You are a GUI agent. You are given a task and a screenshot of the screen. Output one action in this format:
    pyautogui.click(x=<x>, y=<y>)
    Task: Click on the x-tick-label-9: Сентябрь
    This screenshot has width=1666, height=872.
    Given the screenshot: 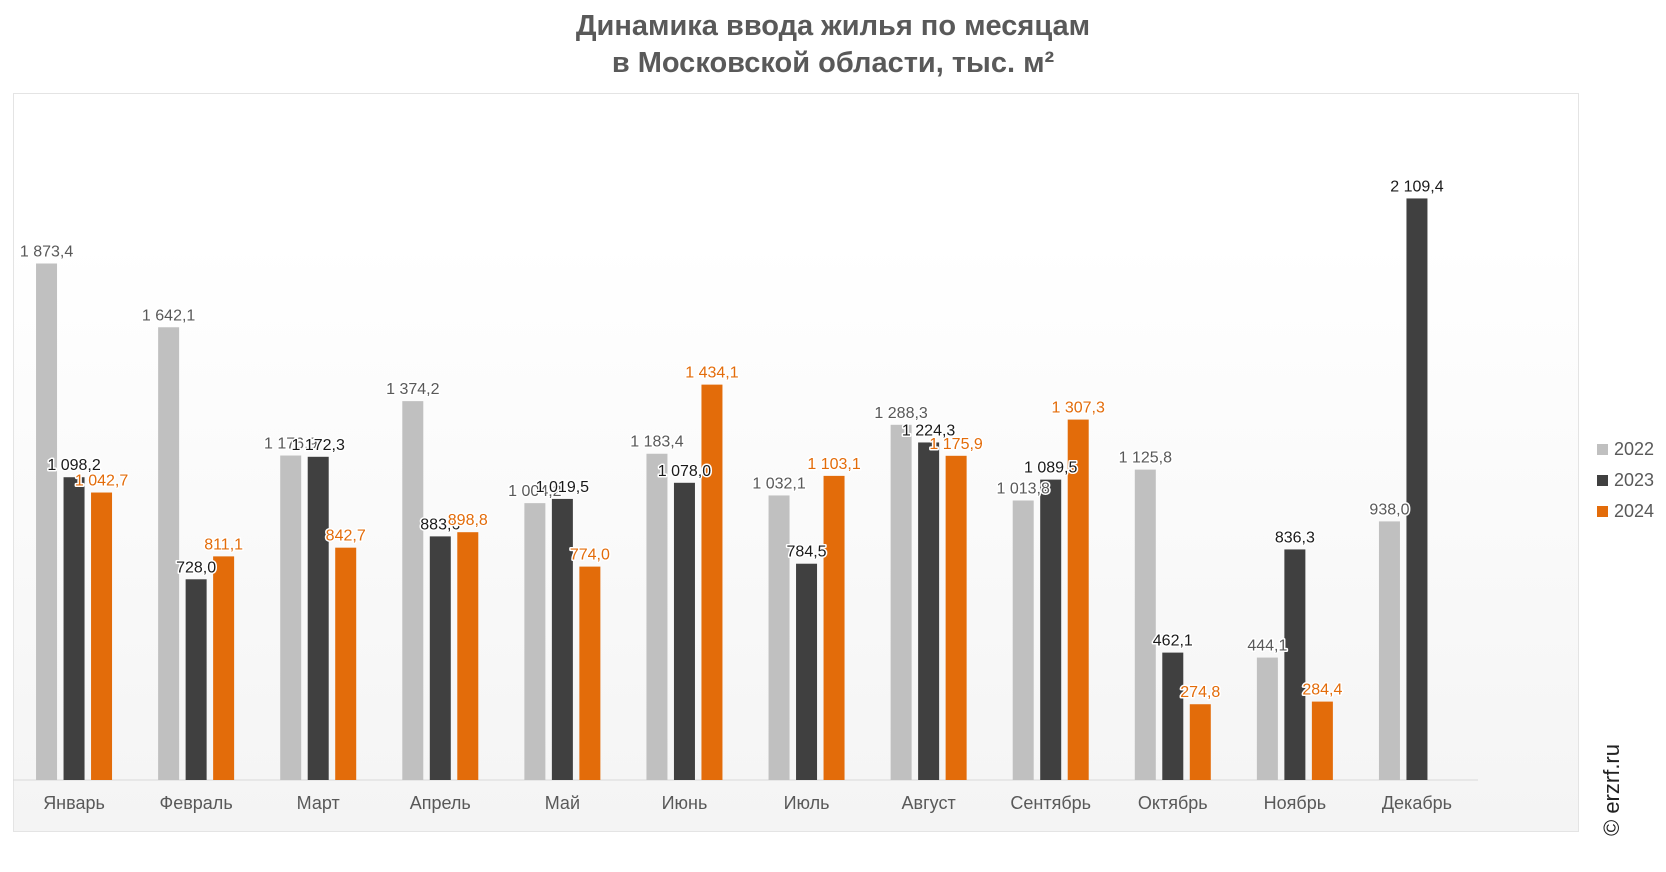 What is the action you would take?
    pyautogui.click(x=1050, y=803)
    